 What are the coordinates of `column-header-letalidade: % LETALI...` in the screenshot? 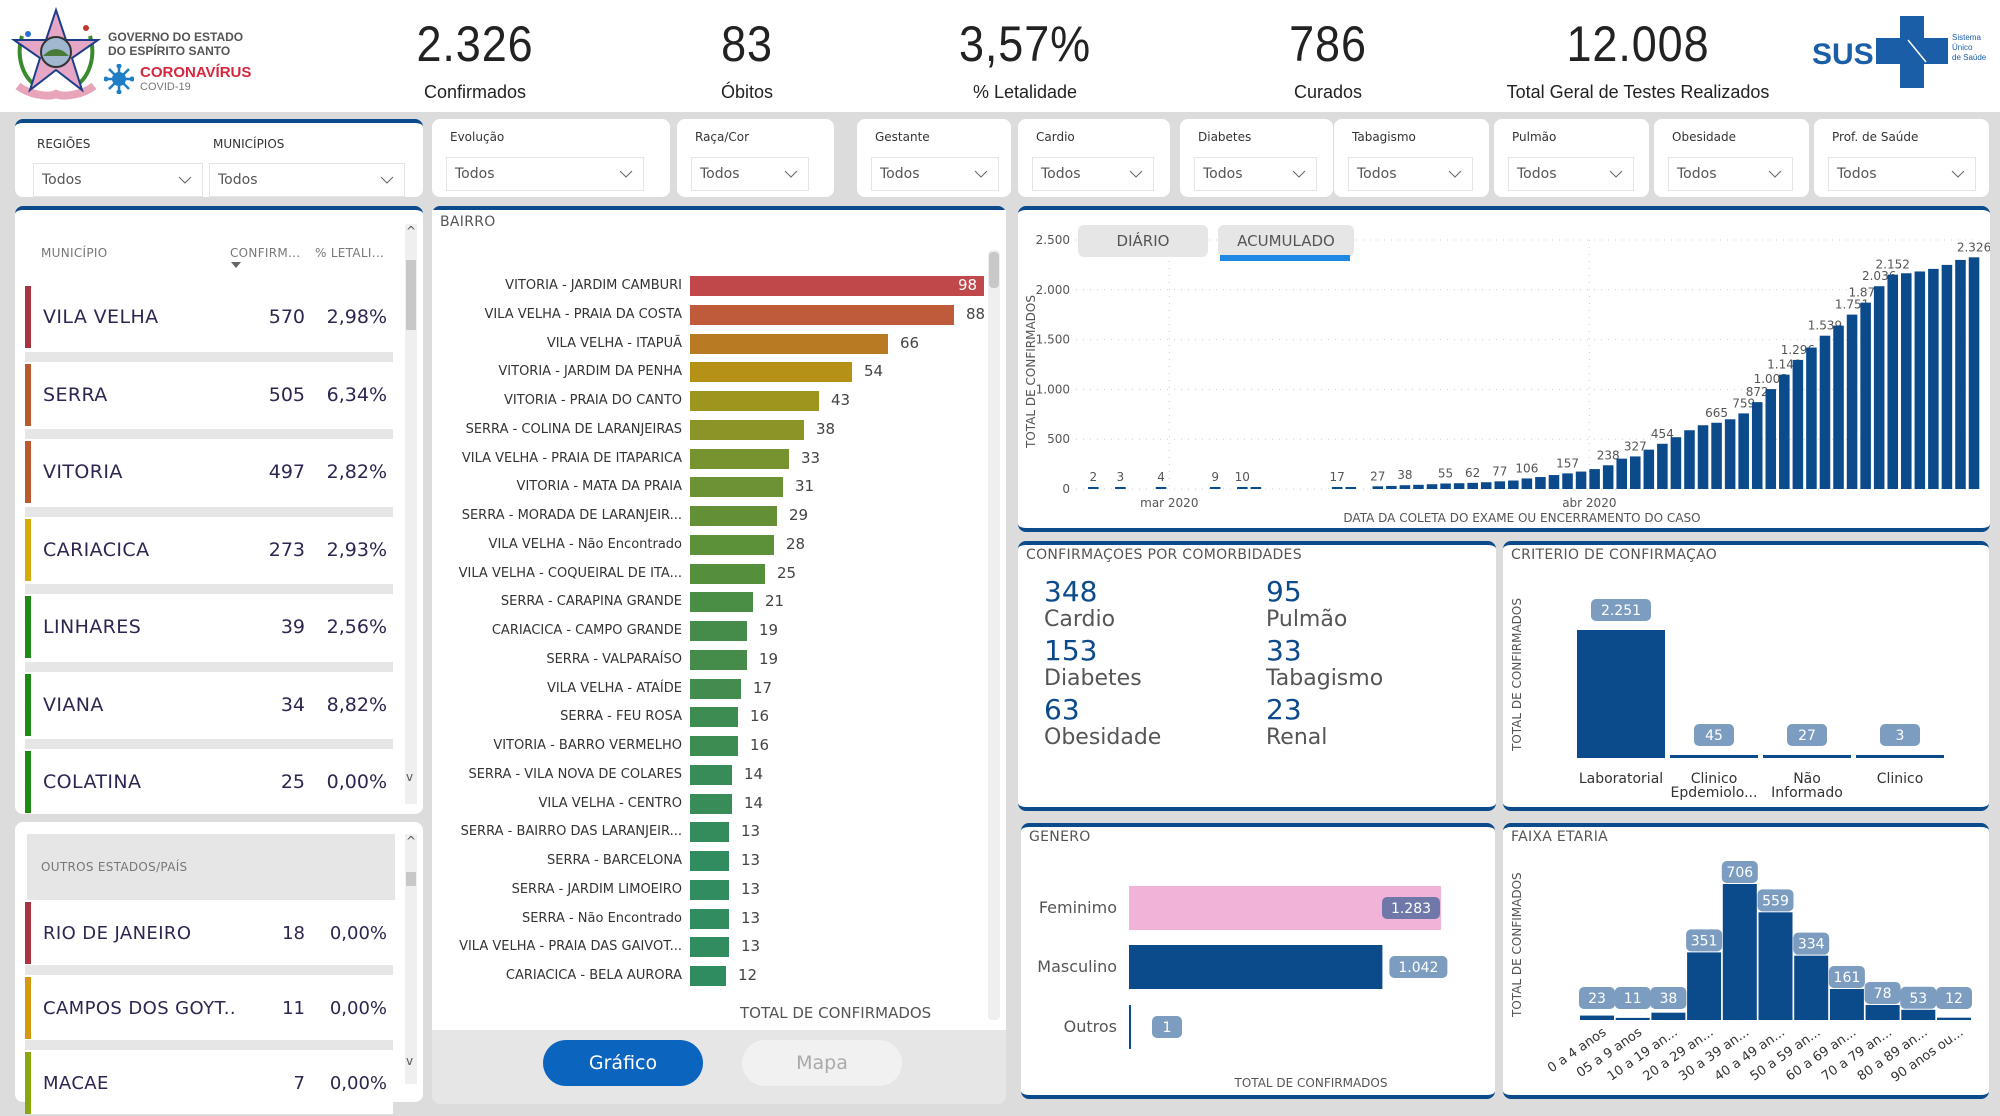 It's located at (350, 253).